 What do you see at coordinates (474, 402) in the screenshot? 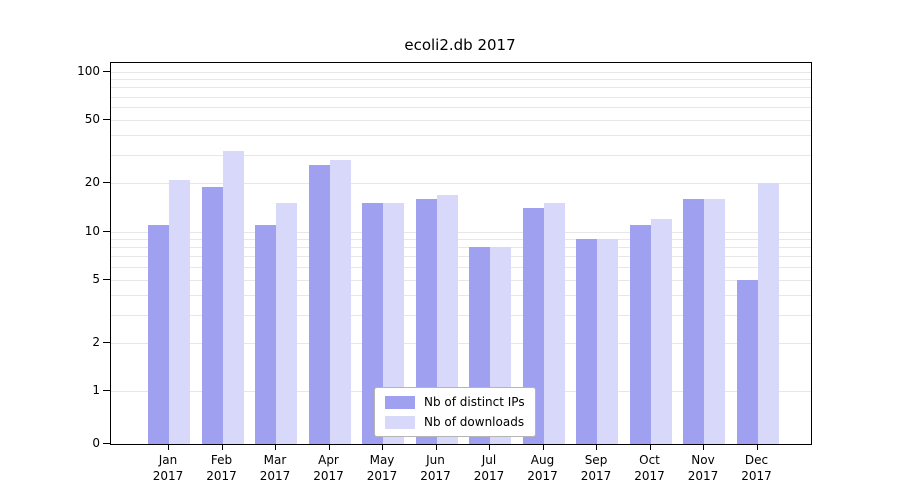
I see `legend-label-ips: Nb of distinct IPs` at bounding box center [474, 402].